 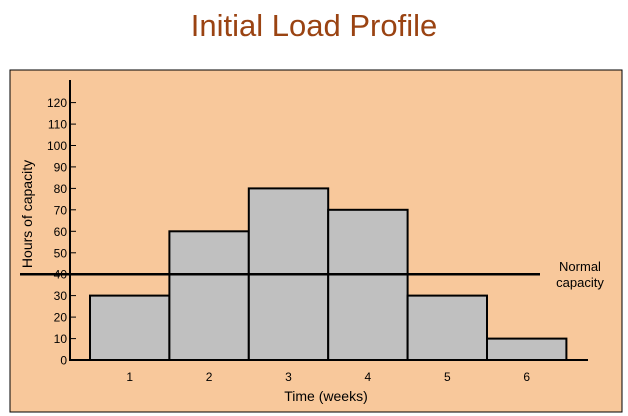 I want to click on x-tick-label: 3, so click(x=288, y=377).